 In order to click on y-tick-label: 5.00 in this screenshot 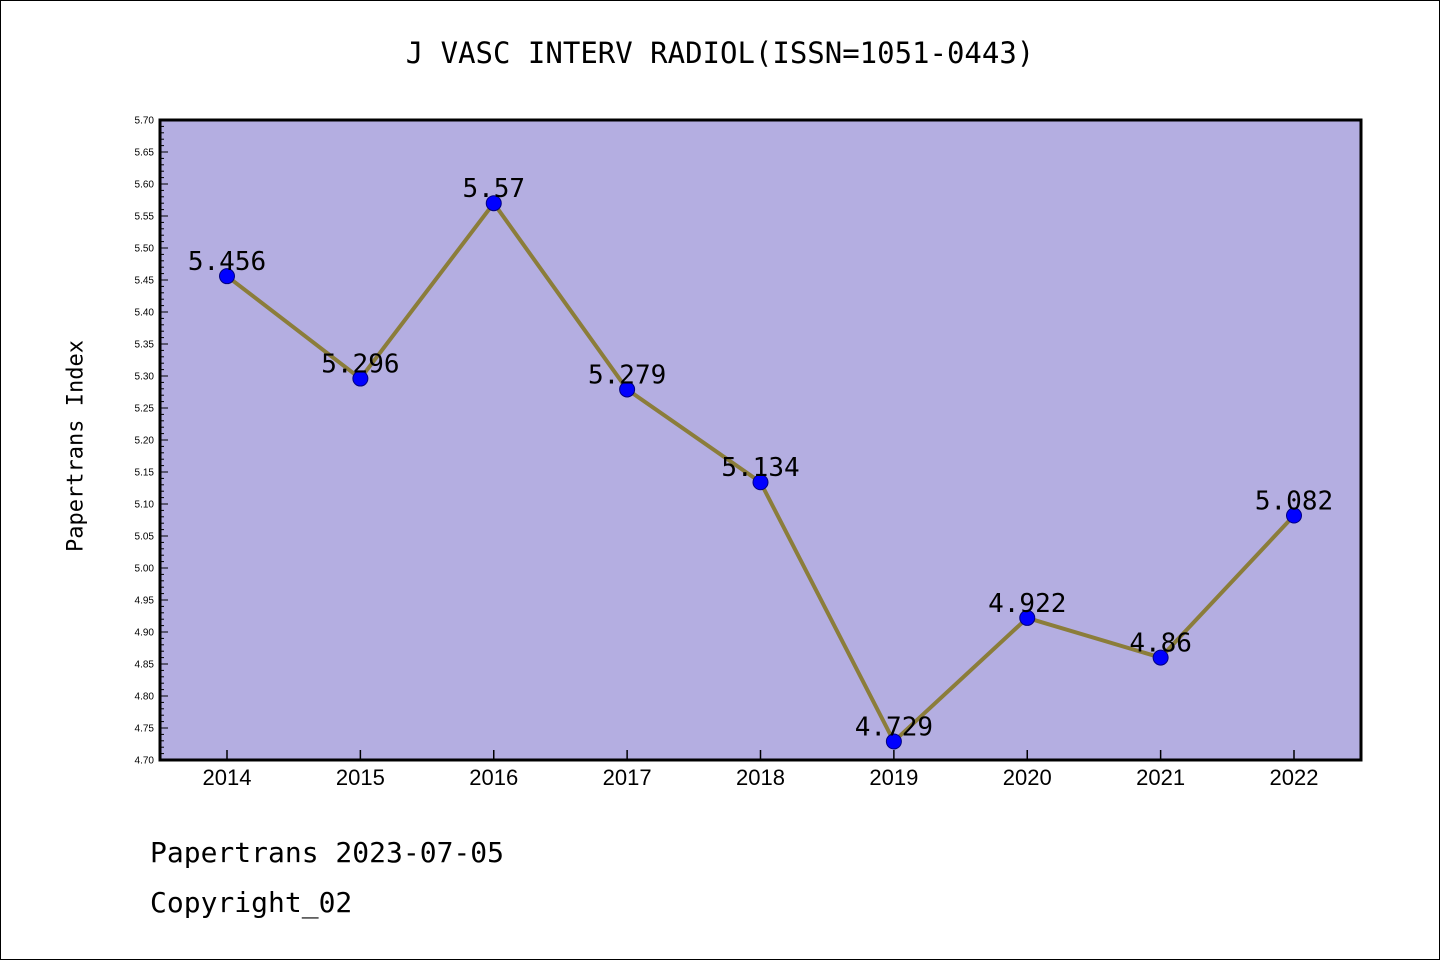, I will do `click(145, 569)`.